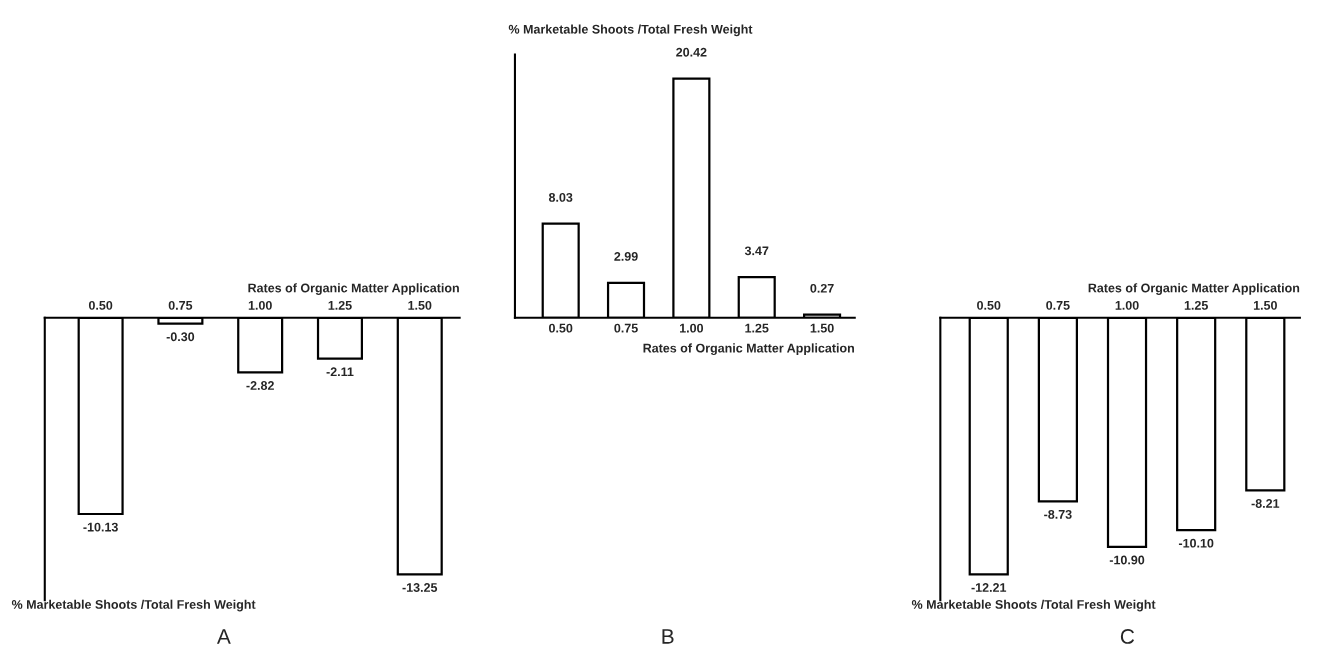  What do you see at coordinates (989, 587) in the screenshot?
I see `data-label: -12.21` at bounding box center [989, 587].